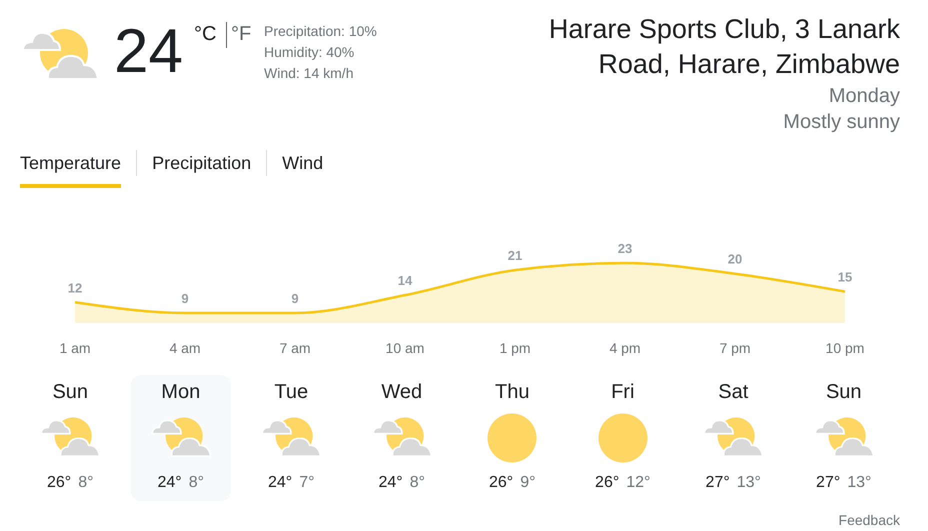 The width and height of the screenshot is (928, 531). I want to click on x-tick-label: 1 am, so click(75, 348).